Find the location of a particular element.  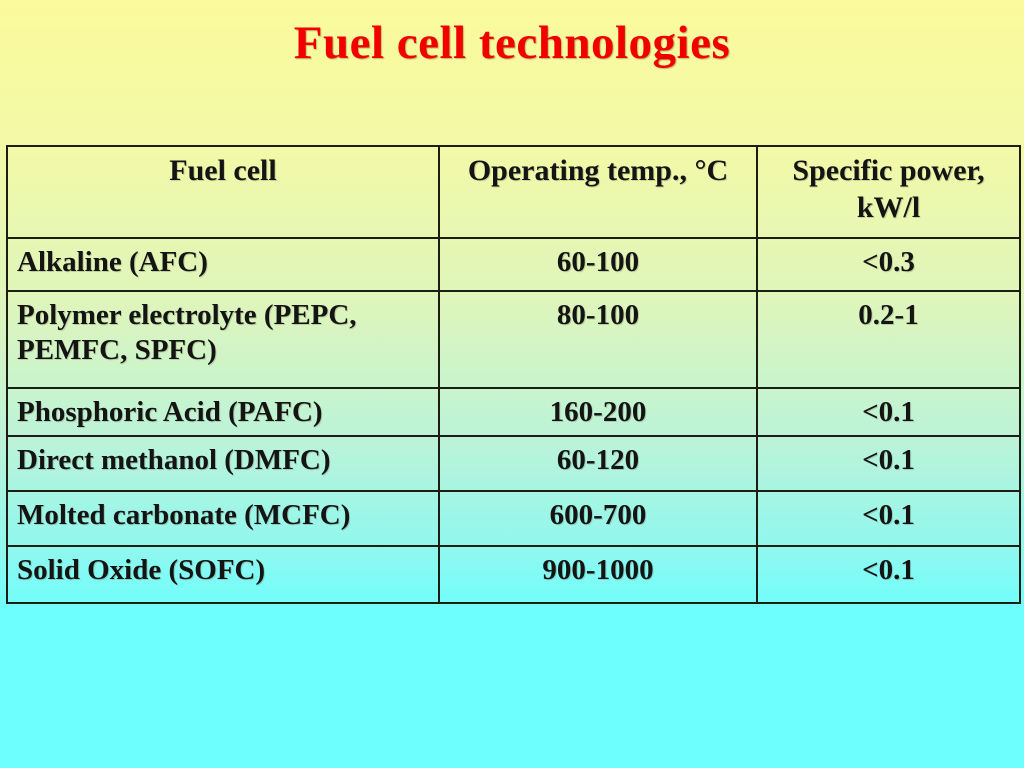

header-specific-power: Specific power, kW/l is located at coordinates (888, 192).